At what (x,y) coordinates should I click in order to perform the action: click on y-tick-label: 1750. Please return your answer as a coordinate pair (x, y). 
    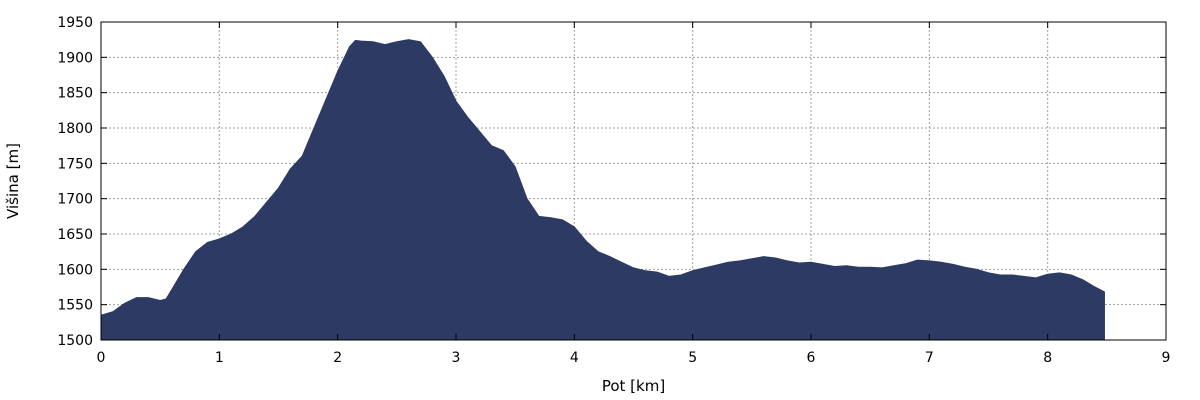
    Looking at the image, I should click on (75, 164).